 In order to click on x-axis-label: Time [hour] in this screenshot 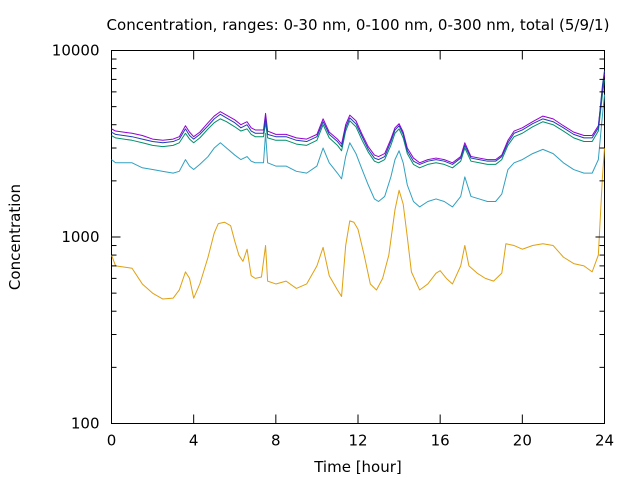, I will do `click(357, 467)`.